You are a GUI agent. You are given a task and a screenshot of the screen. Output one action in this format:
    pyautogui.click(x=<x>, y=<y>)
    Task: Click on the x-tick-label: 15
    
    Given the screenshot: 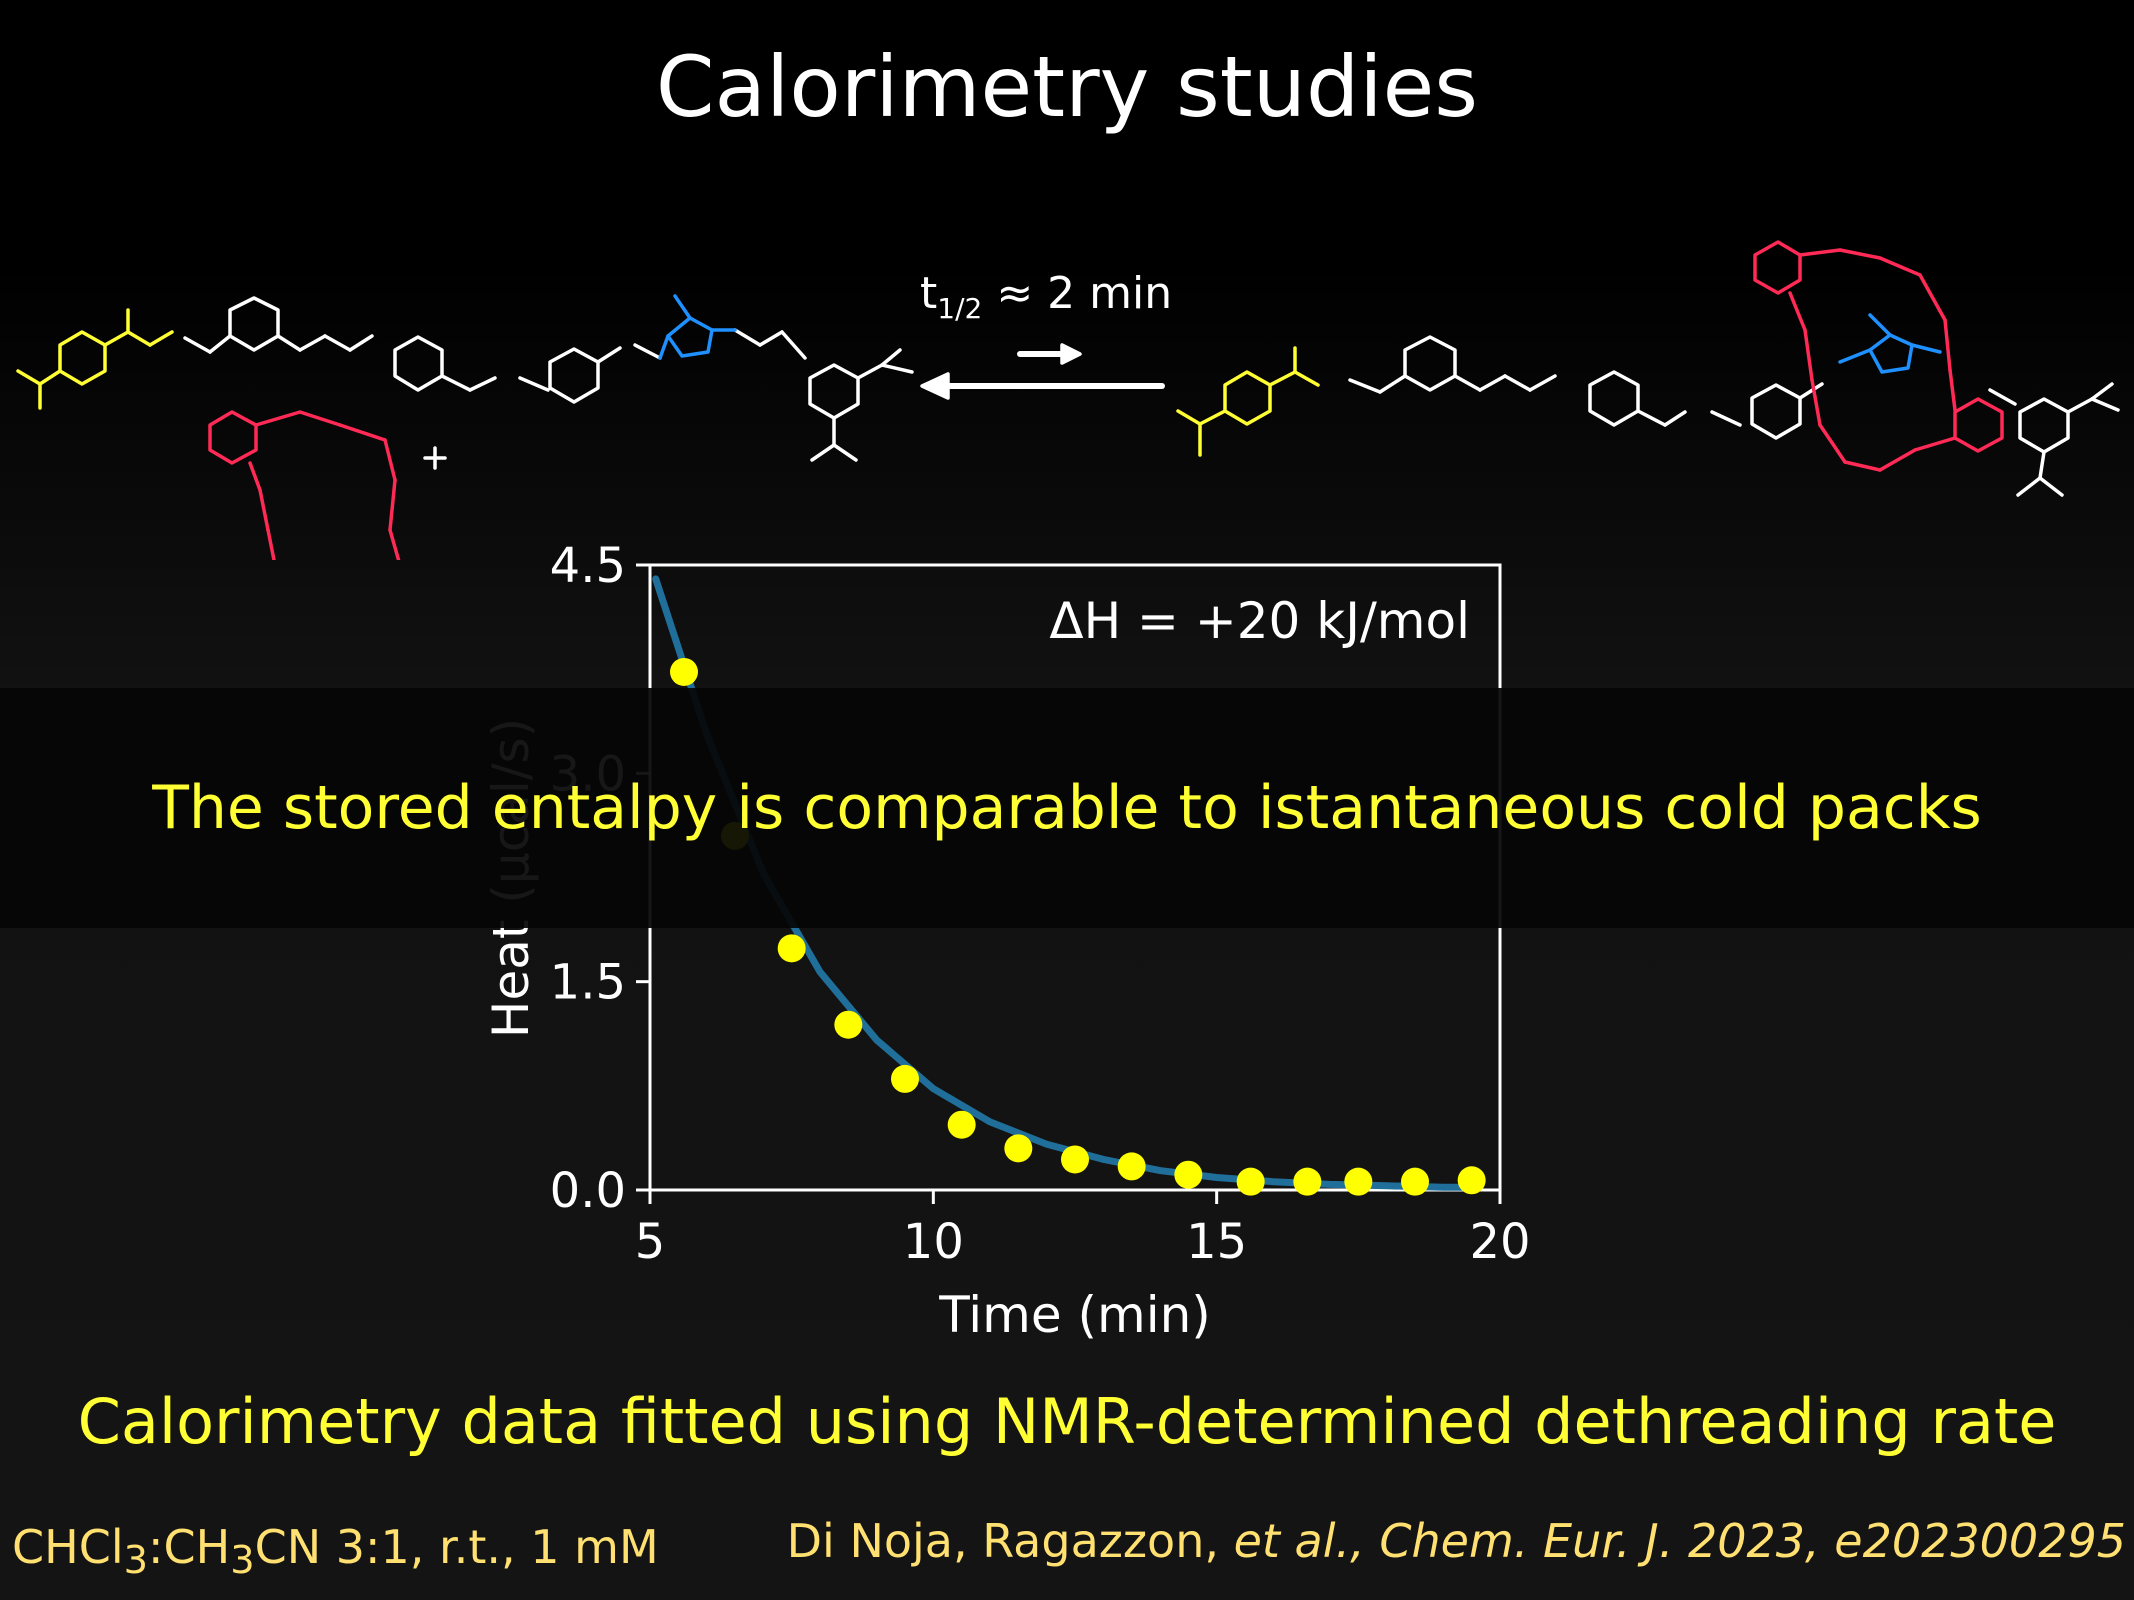 What is the action you would take?
    pyautogui.click(x=1216, y=1242)
    